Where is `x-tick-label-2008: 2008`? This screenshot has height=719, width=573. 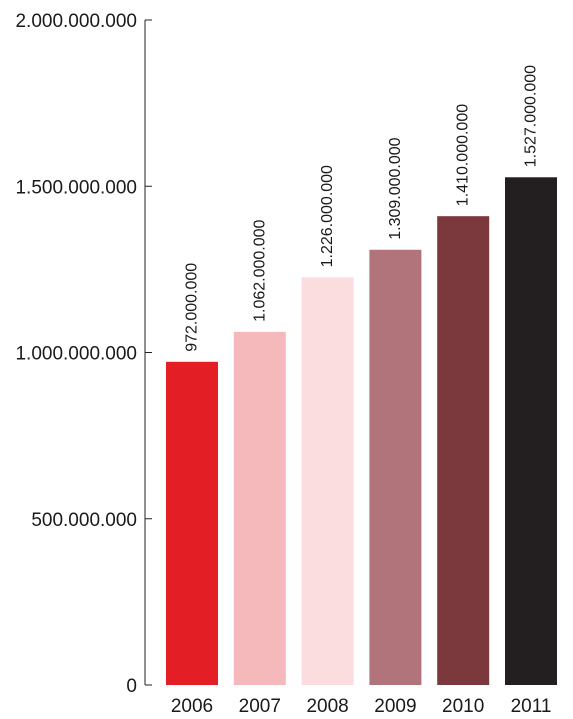 x-tick-label-2008: 2008 is located at coordinates (327, 706).